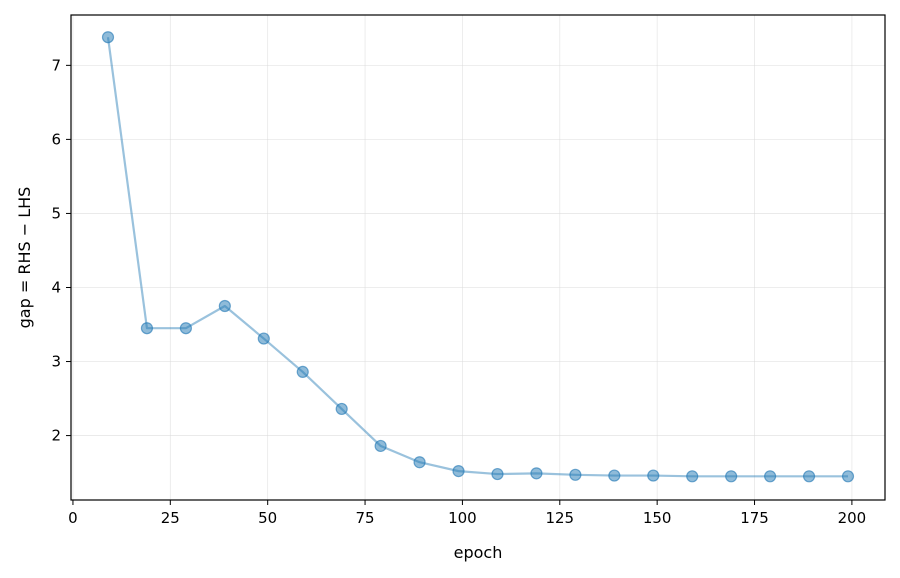  What do you see at coordinates (56, 65) in the screenshot?
I see `y-tick-label: 7` at bounding box center [56, 65].